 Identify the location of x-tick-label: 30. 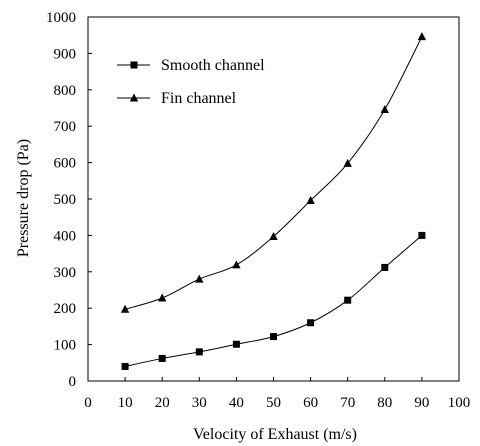
(199, 403).